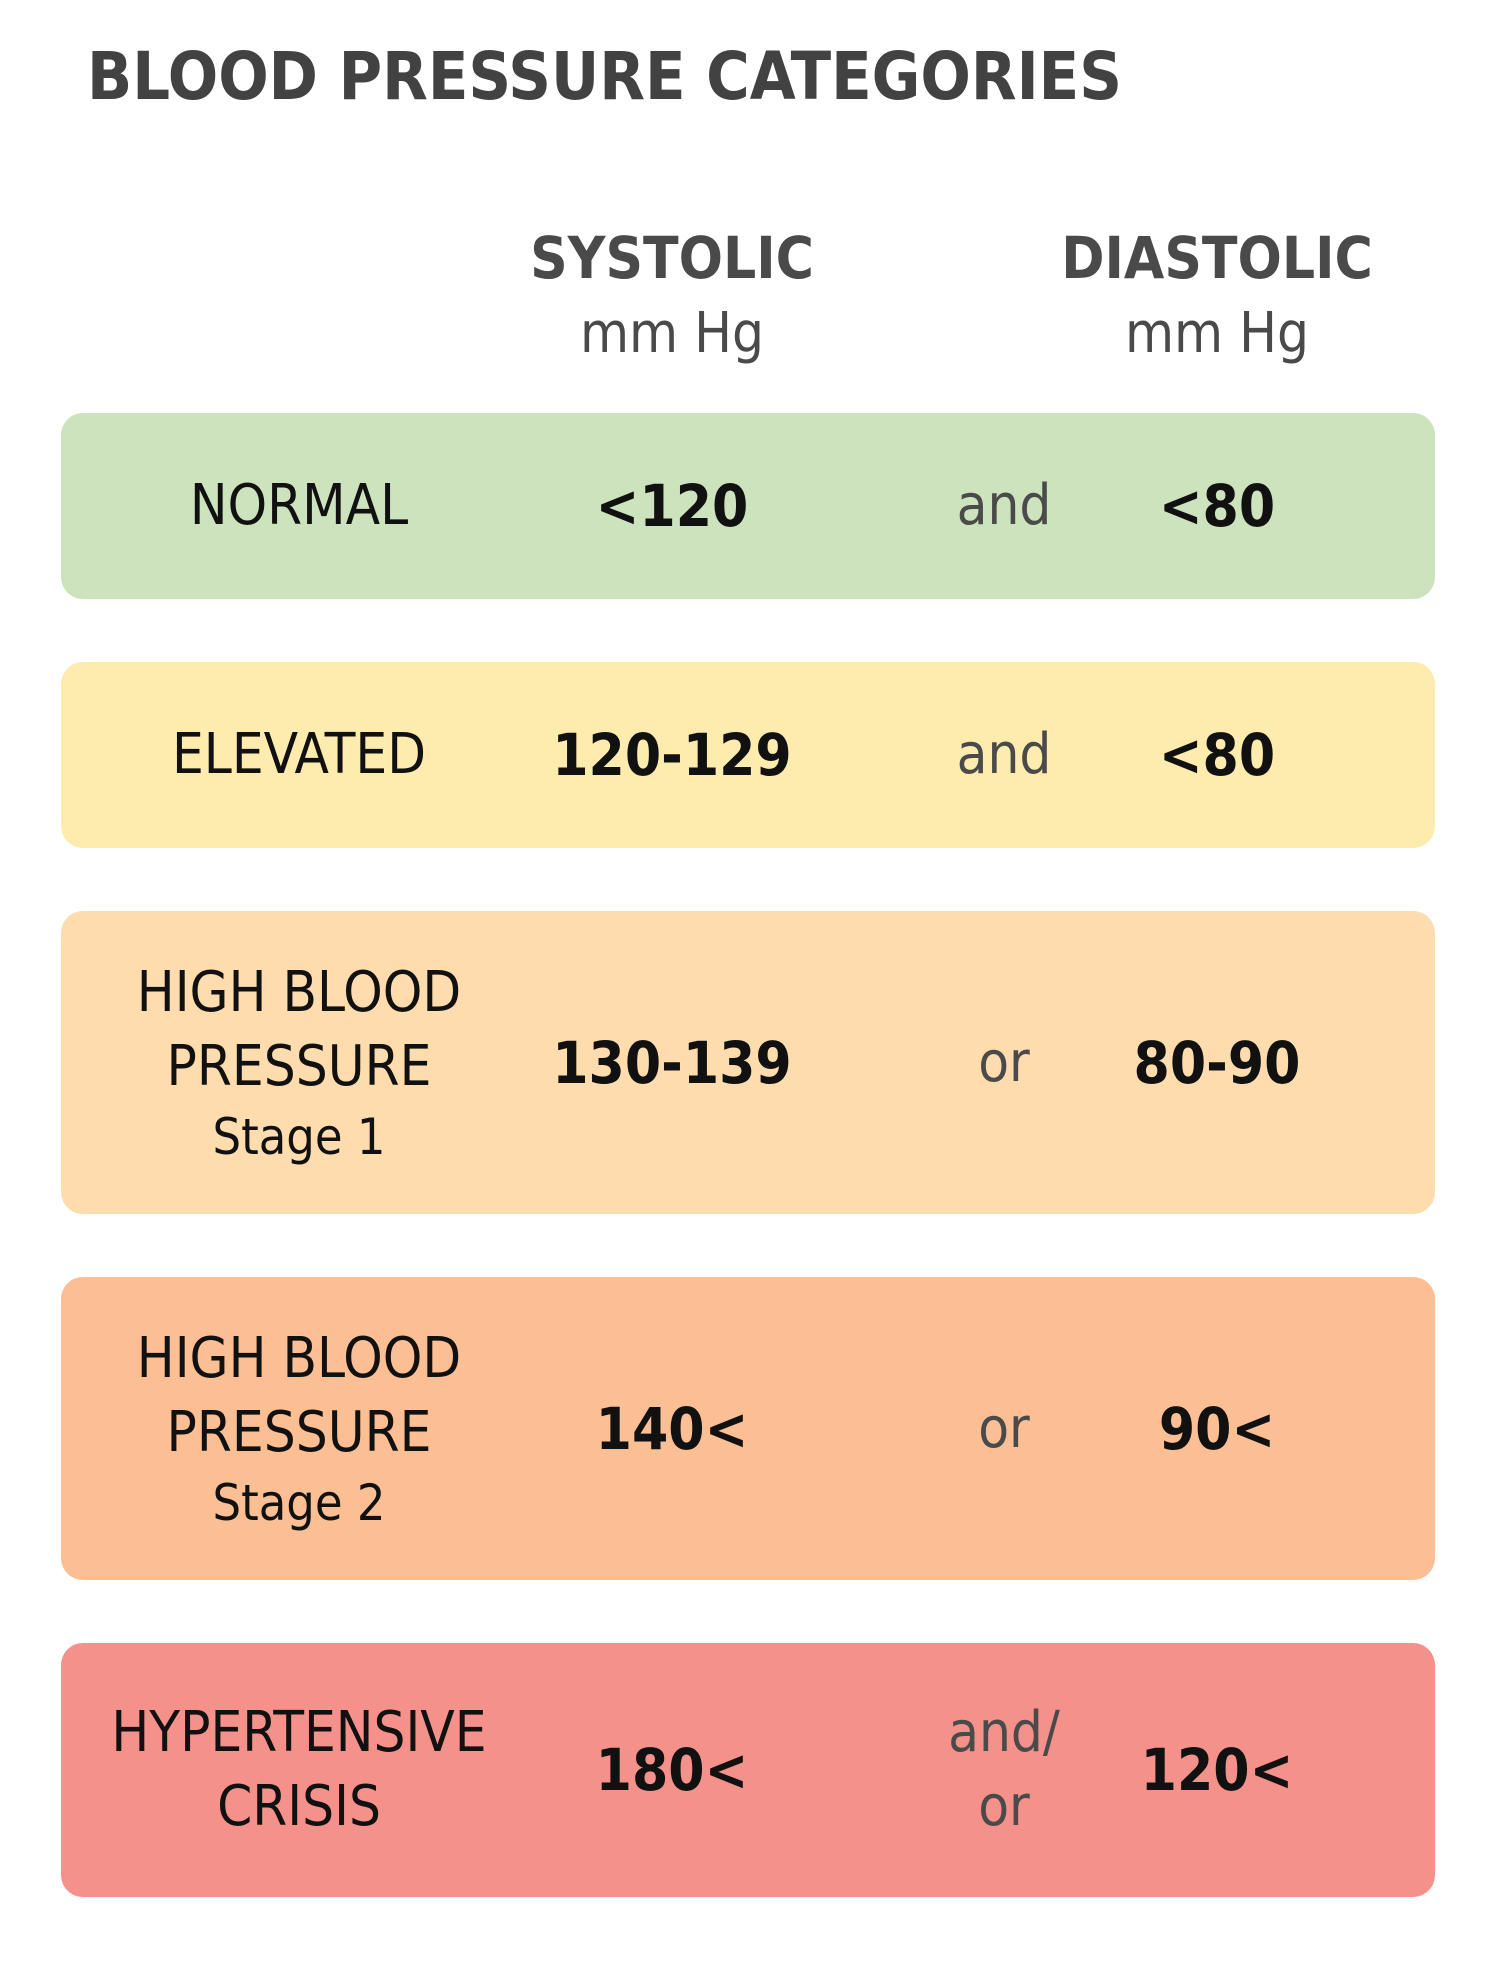 The width and height of the screenshot is (1501, 1975). I want to click on systolic-header-name: SYSTOLIC, so click(672, 258).